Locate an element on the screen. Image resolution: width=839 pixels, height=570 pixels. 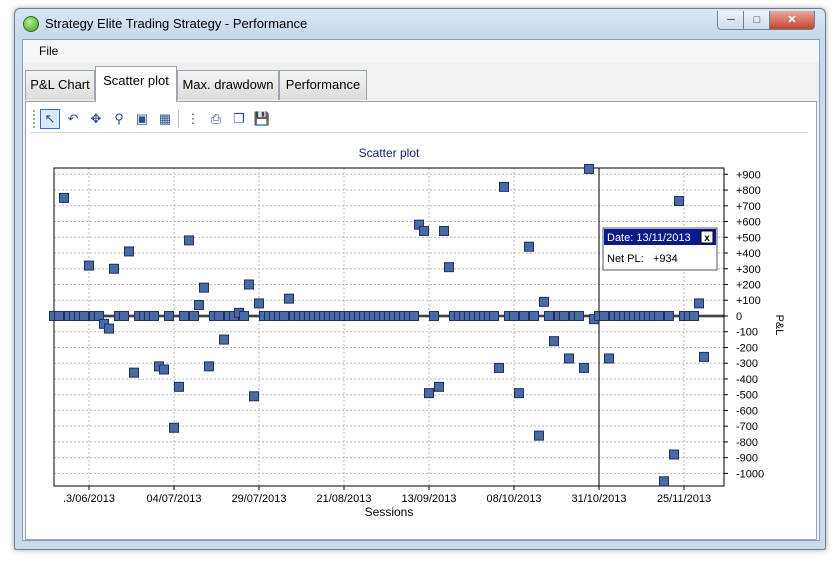
export-image-icon: ▣ is located at coordinates (142, 118).